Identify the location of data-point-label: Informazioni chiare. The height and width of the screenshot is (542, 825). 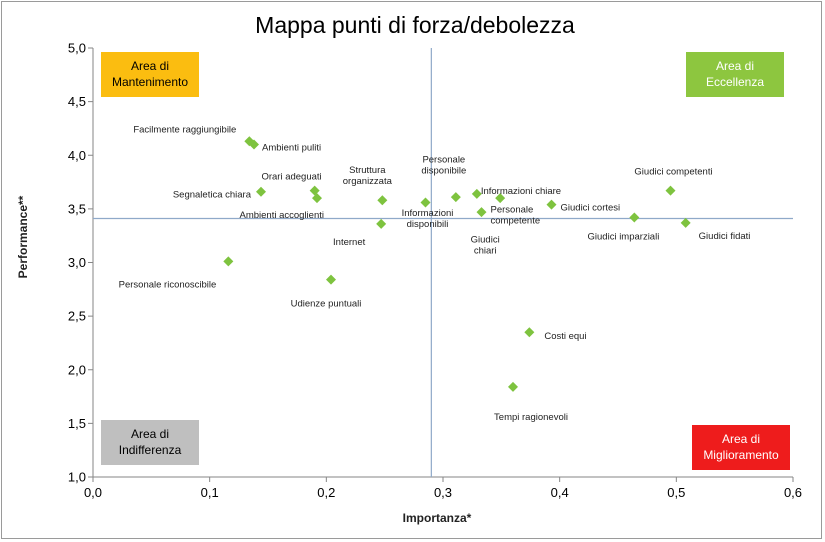
(521, 191).